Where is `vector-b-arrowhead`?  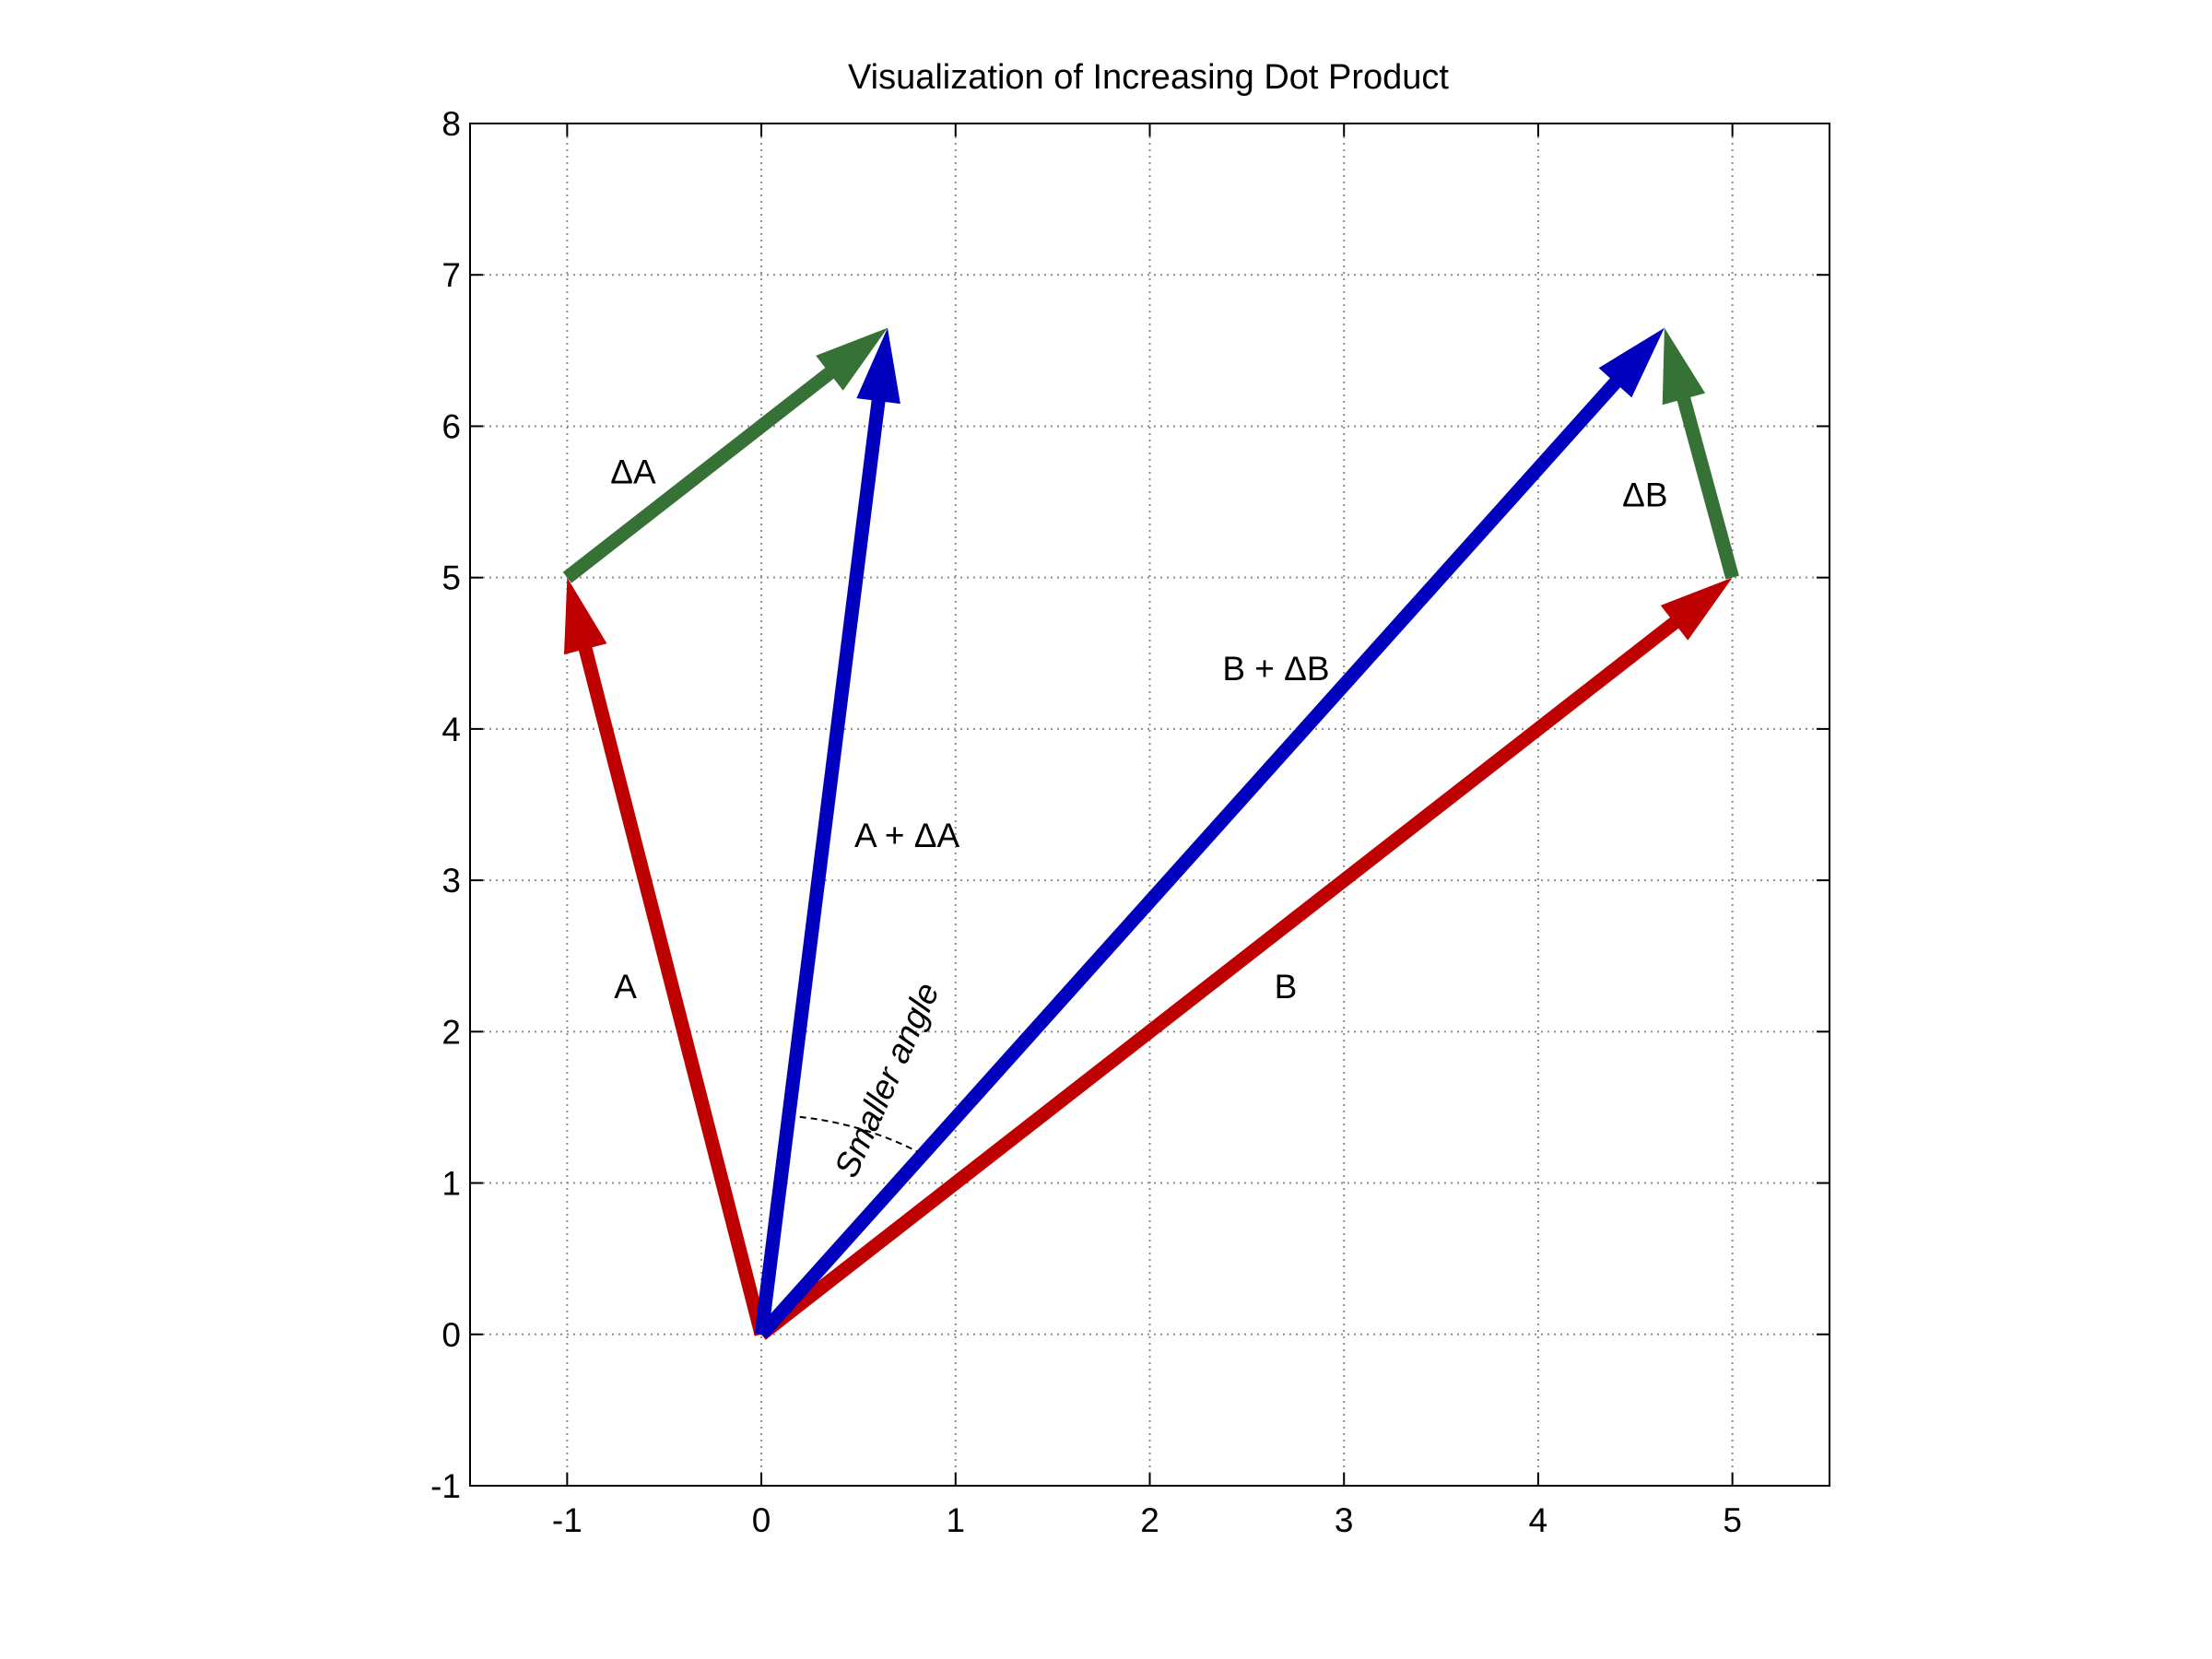
vector-b-arrowhead is located at coordinates (1696, 609).